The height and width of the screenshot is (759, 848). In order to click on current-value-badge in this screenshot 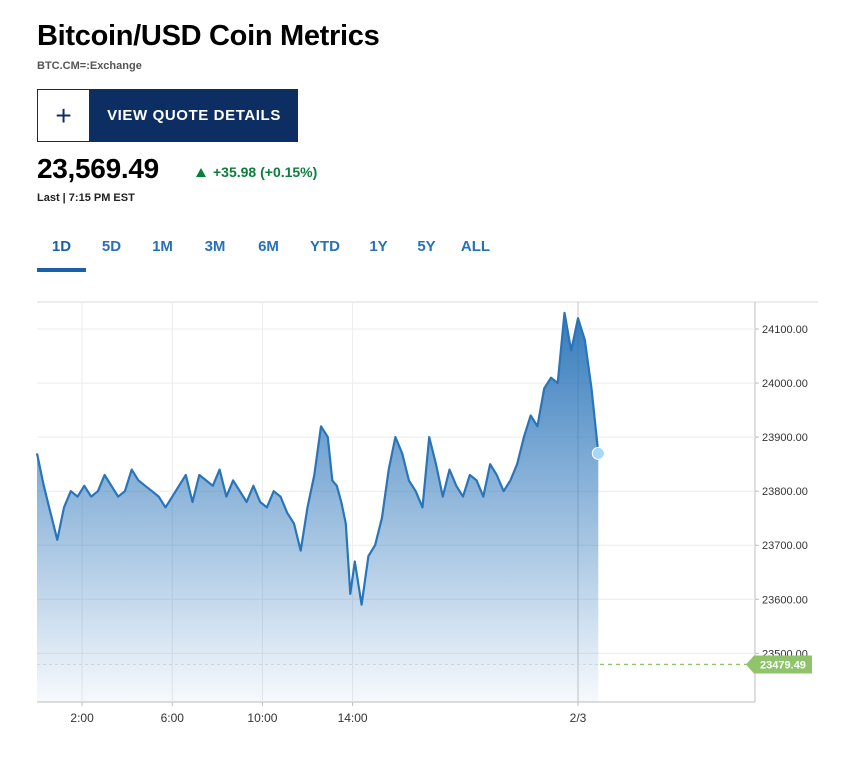, I will do `click(779, 664)`.